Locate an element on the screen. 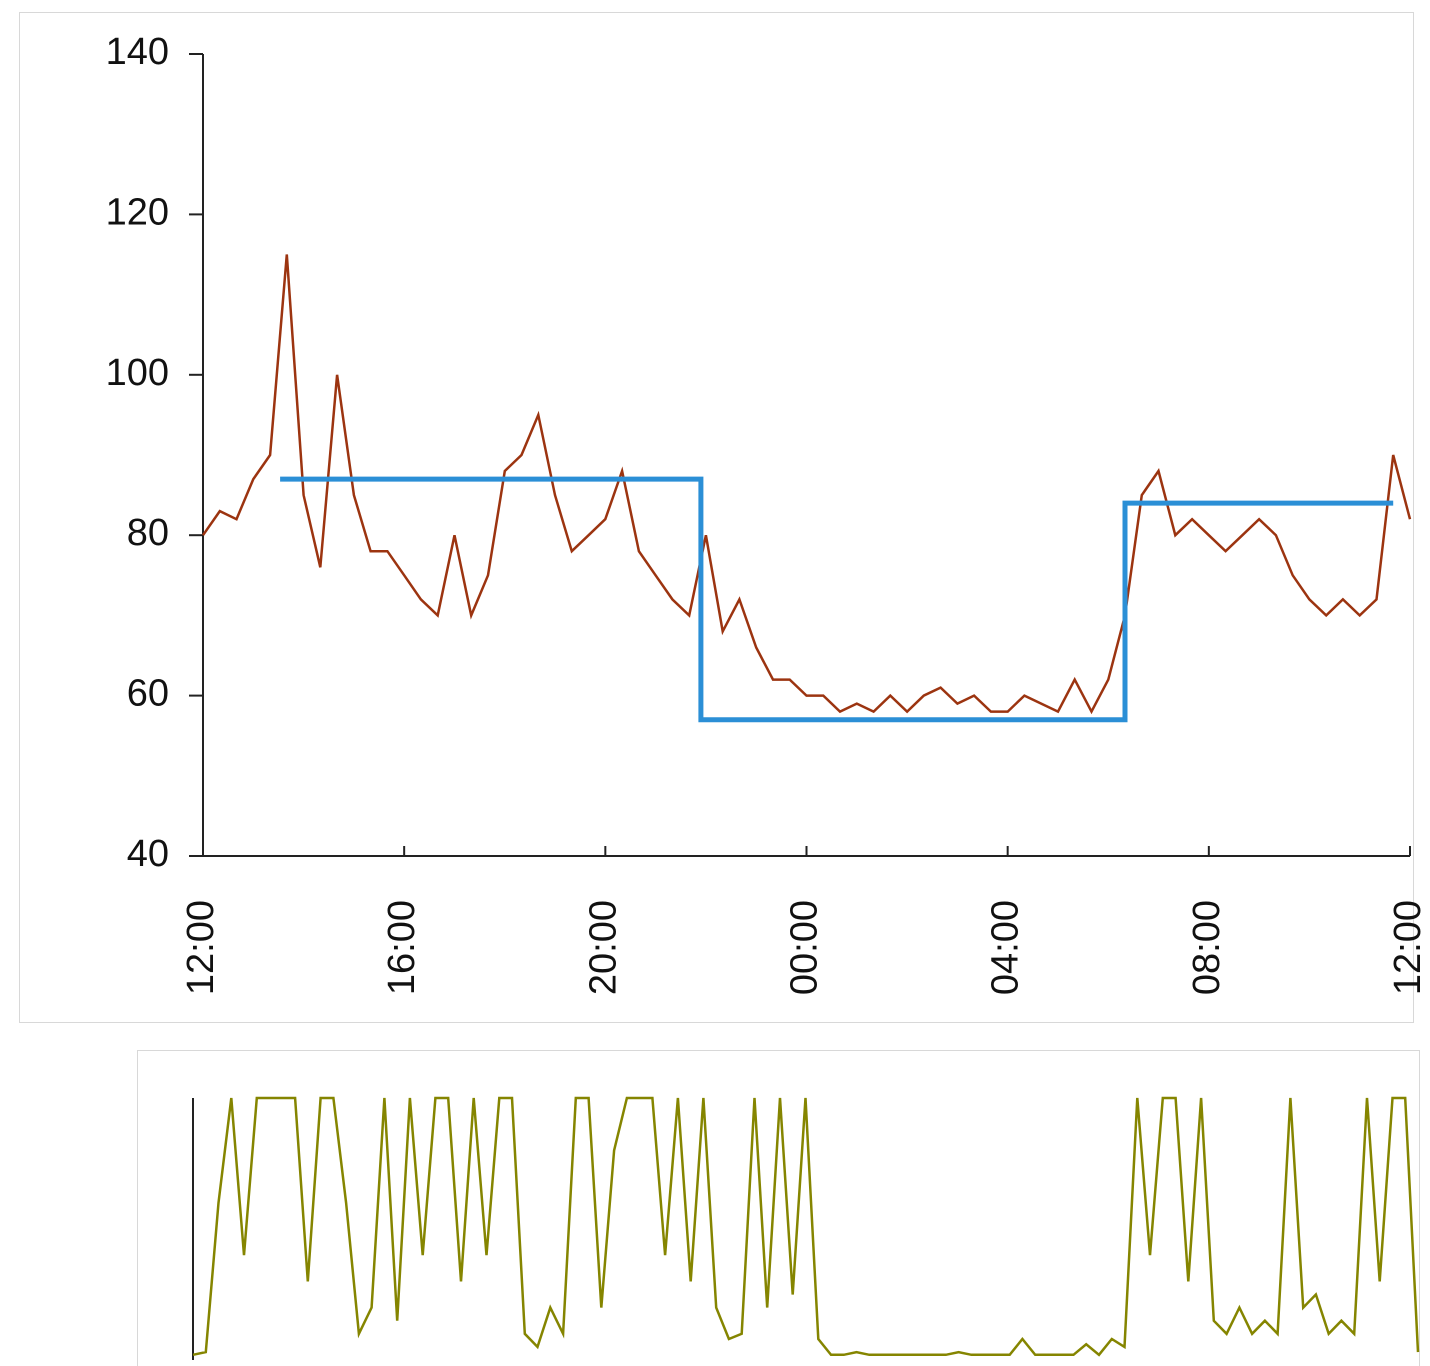 The height and width of the screenshot is (1366, 1430). x-tick-label: 08:00 is located at coordinates (1207, 947).